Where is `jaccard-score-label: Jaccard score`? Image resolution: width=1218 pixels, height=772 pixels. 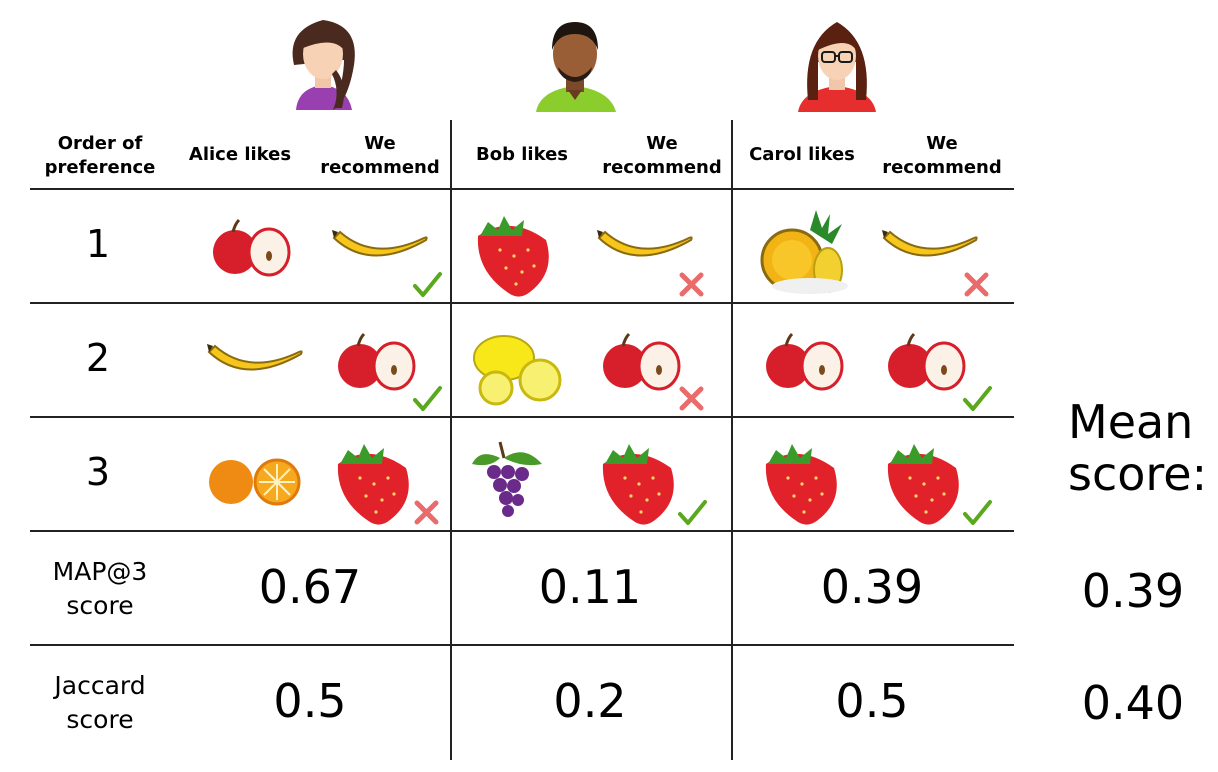 jaccard-score-label: Jaccard score is located at coordinates (100, 702).